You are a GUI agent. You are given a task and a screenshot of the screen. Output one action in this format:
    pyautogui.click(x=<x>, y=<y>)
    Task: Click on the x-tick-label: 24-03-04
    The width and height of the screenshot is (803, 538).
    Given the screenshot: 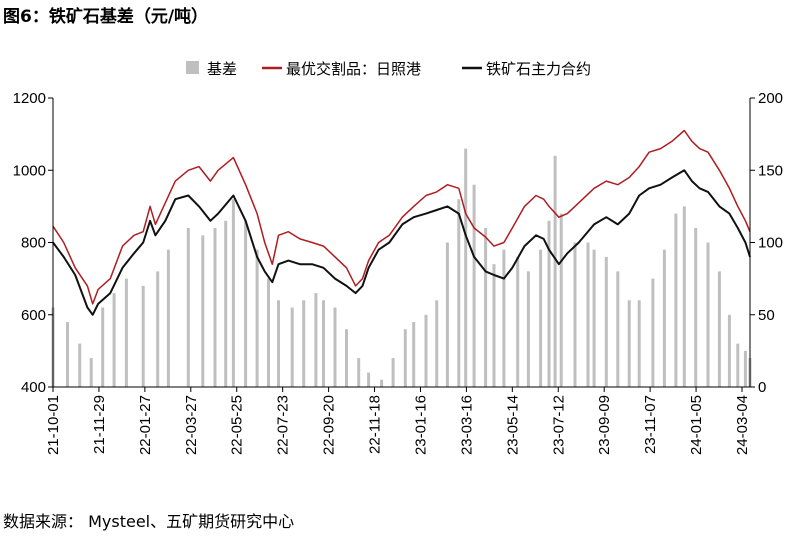 What is the action you would take?
    pyautogui.click(x=742, y=425)
    